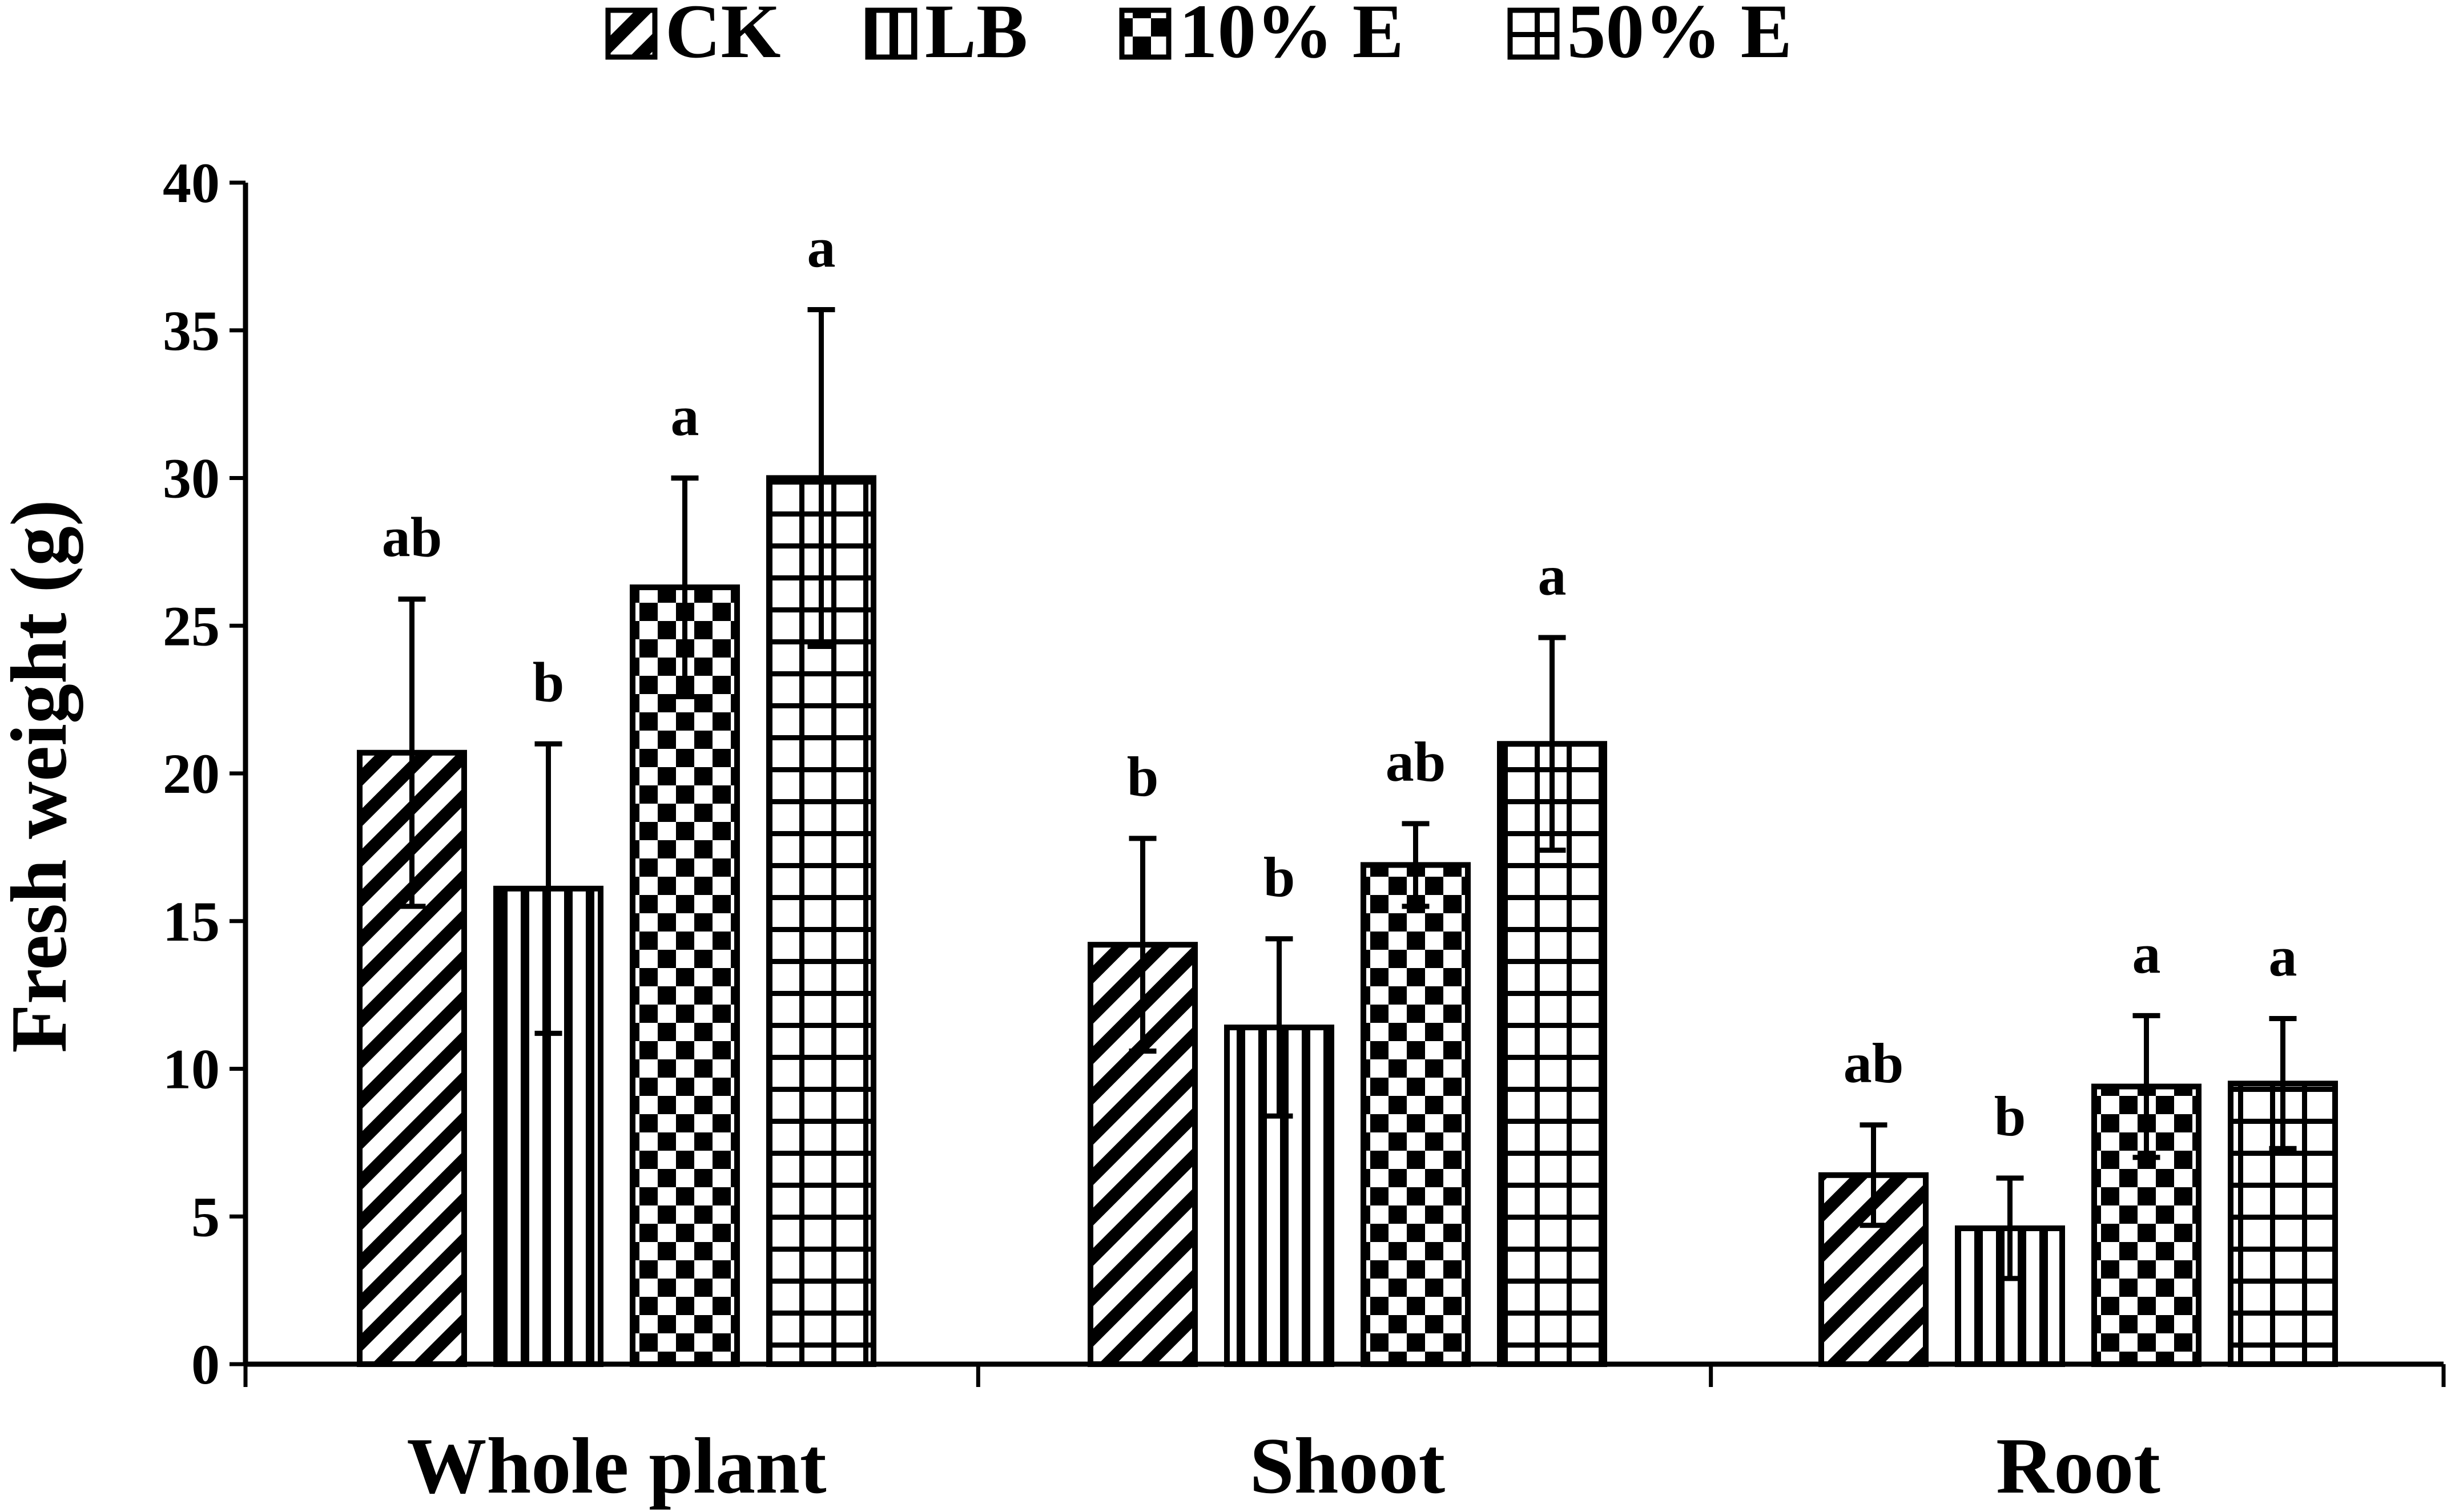 This screenshot has width=2451, height=1512. Describe the element at coordinates (1679, 37) in the screenshot. I see `legend-label: 50% E` at that location.